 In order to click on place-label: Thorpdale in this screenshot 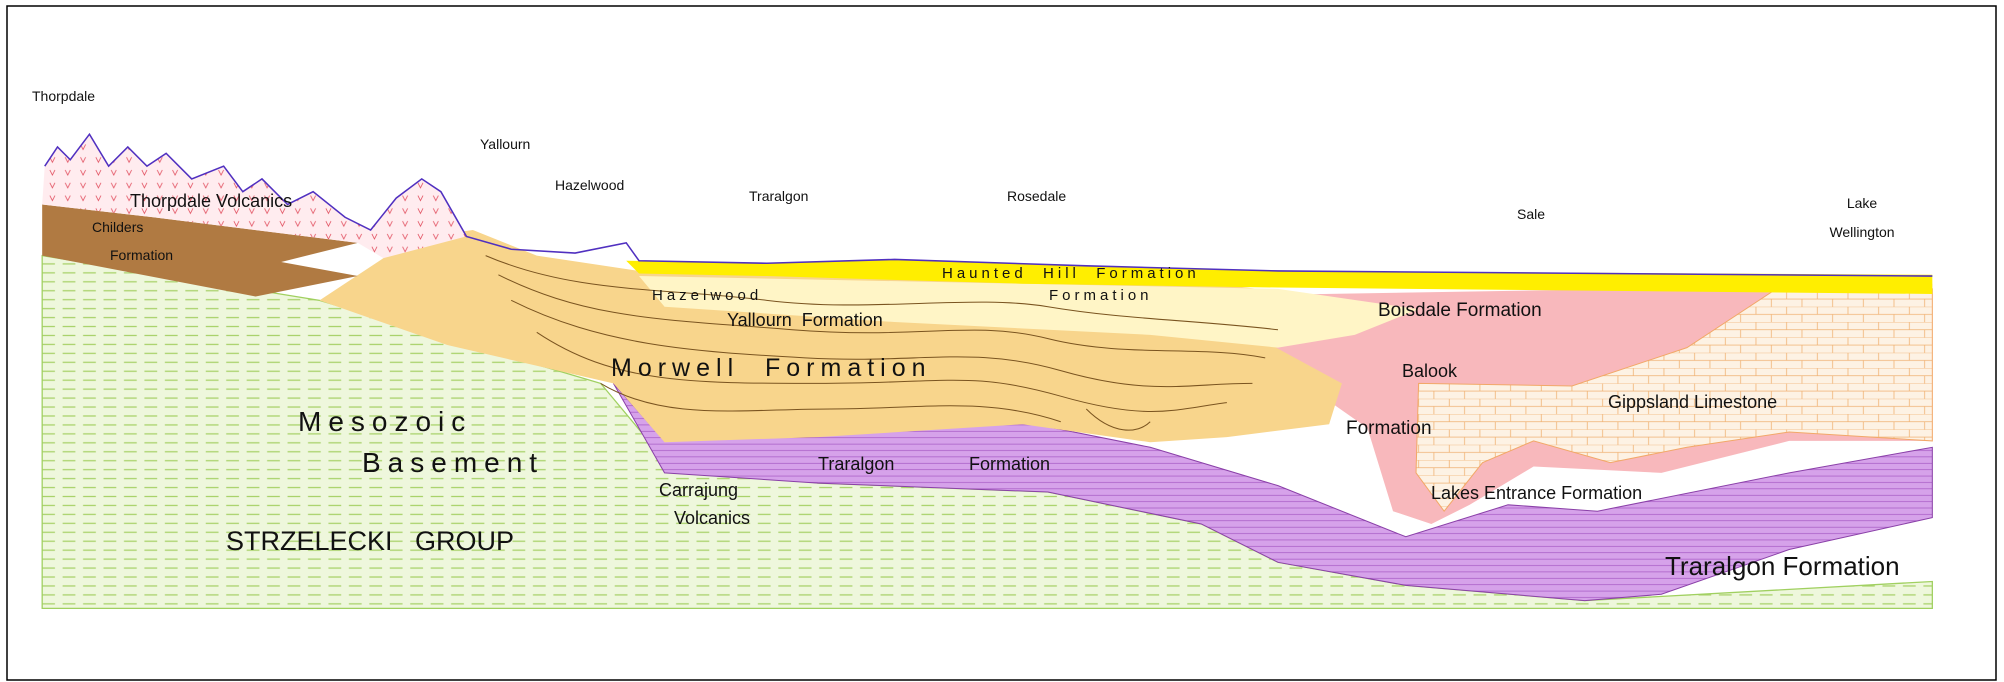, I will do `click(63, 96)`.